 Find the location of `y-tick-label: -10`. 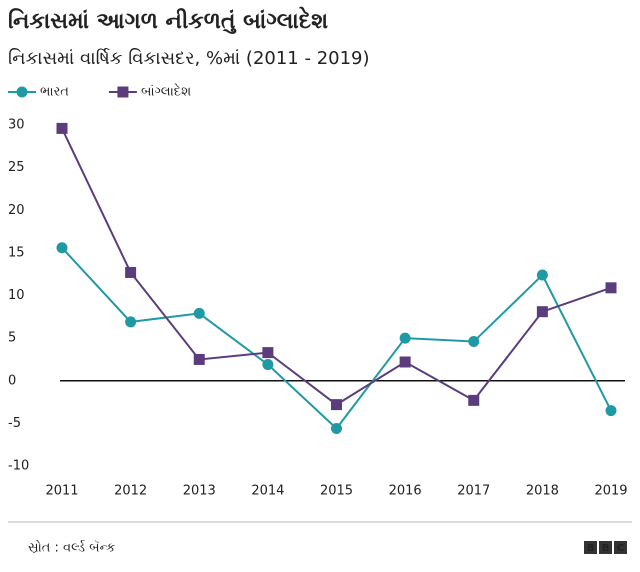

y-tick-label: -10 is located at coordinates (18, 466).